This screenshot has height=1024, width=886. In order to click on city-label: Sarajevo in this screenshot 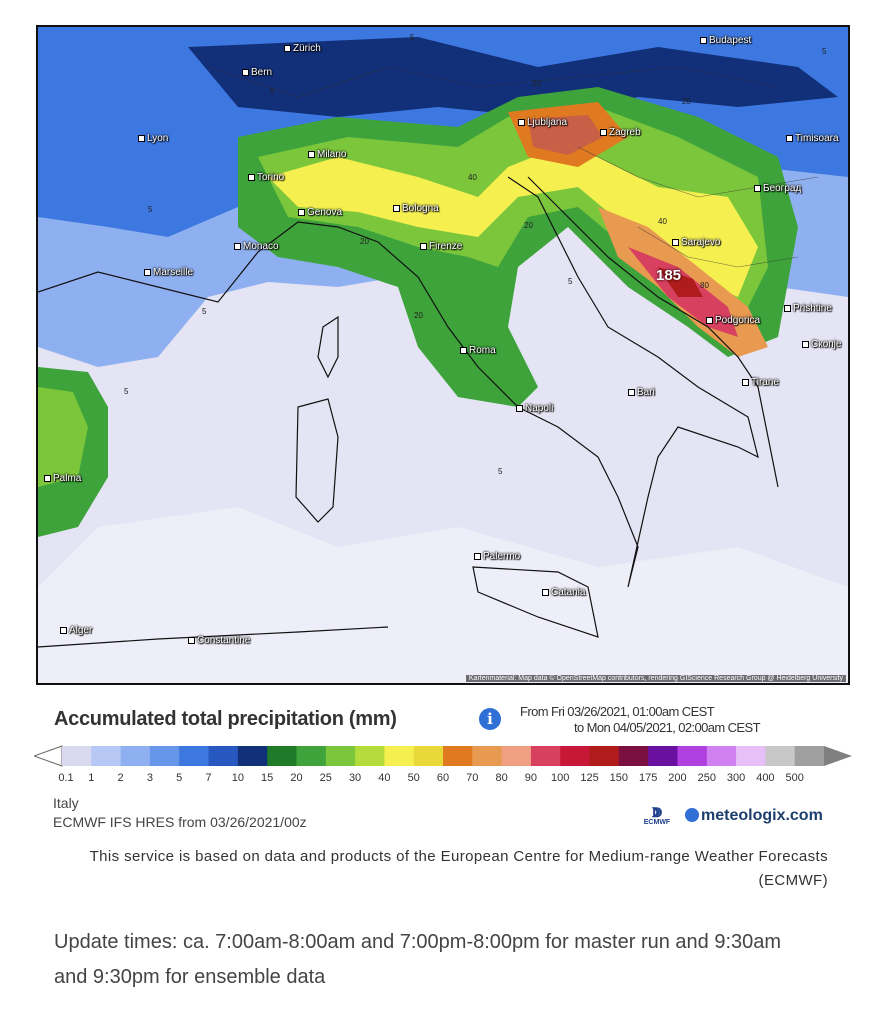, I will do `click(696, 242)`.